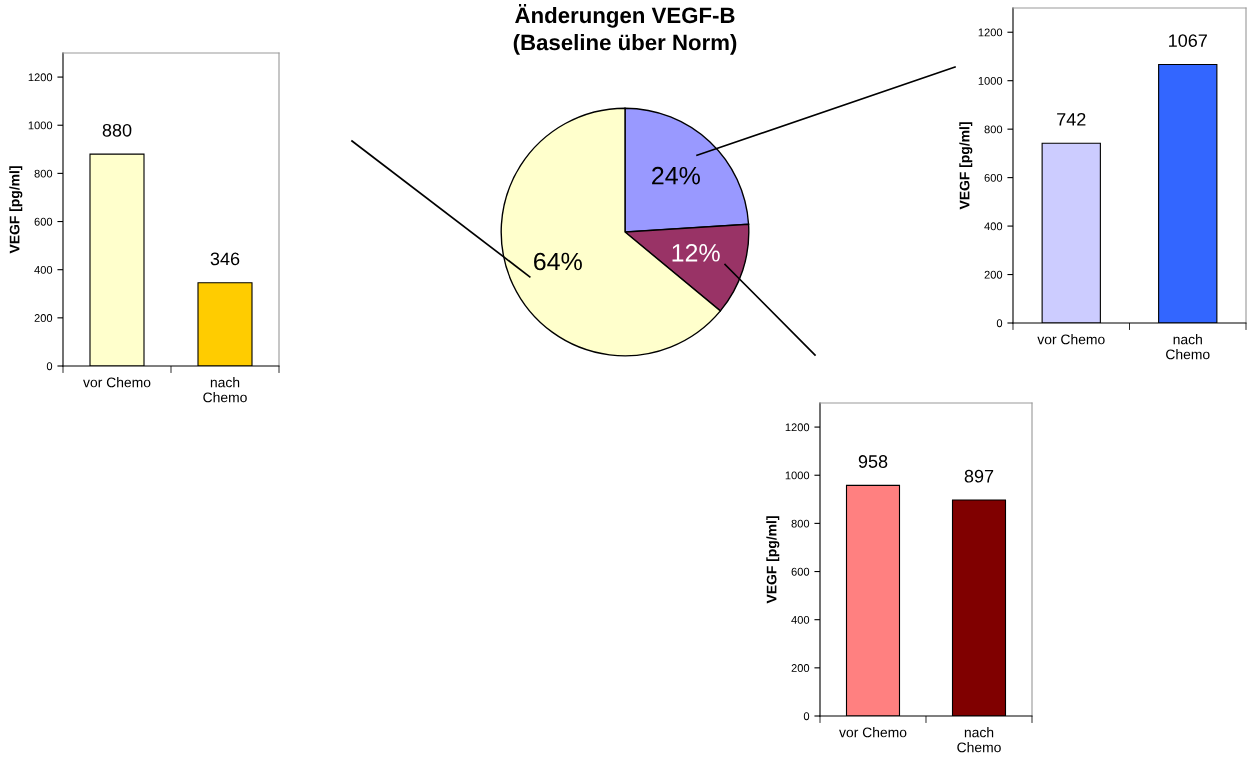 The width and height of the screenshot is (1258, 776). I want to click on data-label: 958, so click(873, 461).